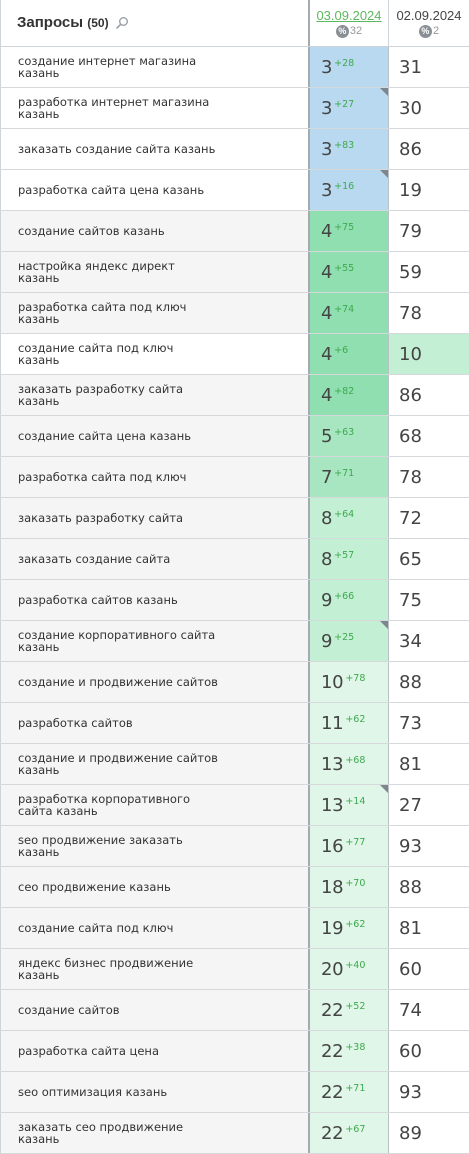 This screenshot has height=1154, width=470. Describe the element at coordinates (154, 723) in the screenshot. I see `query-cell: разработка сайтов` at that location.